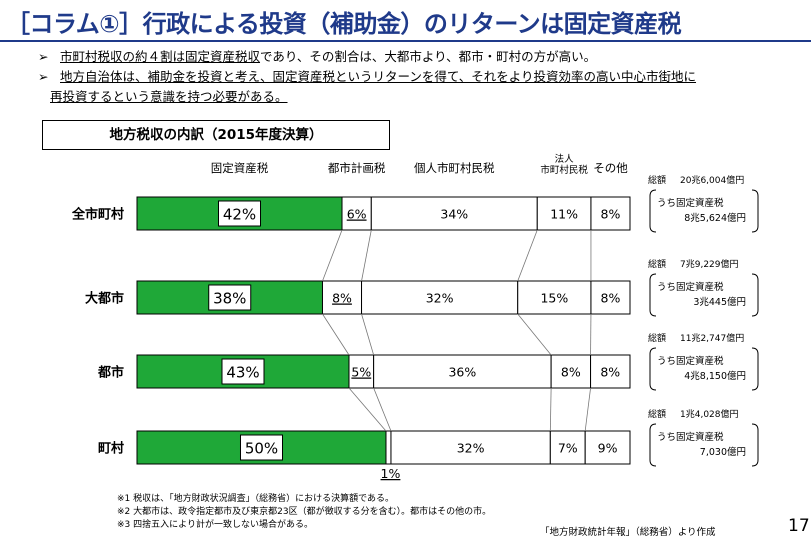 This screenshot has height=542, width=811. I want to click on column-header: 固定資産税, so click(240, 168).